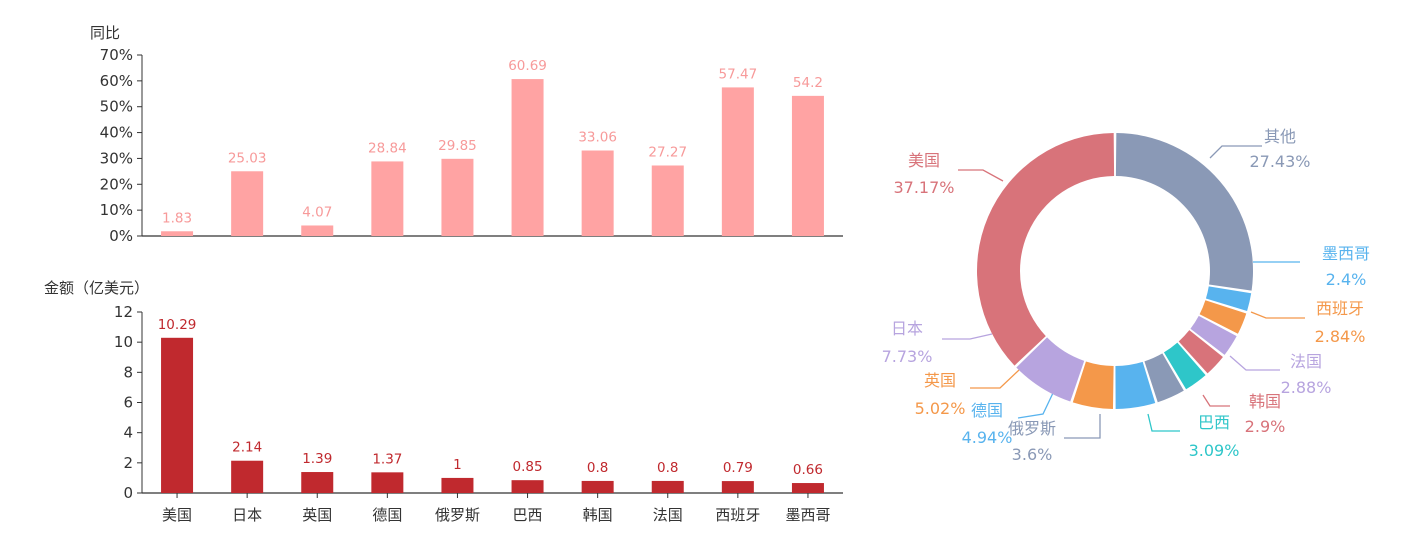  Describe the element at coordinates (738, 74) in the screenshot. I see `bar-value-label: 57.47` at that location.